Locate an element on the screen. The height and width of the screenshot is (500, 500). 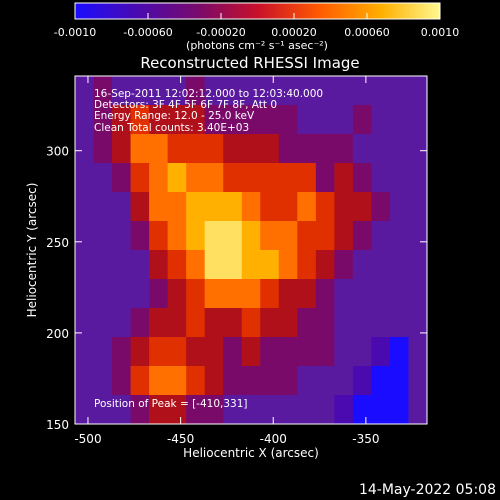
annotation-peak: Position of Peak = [-410,331] is located at coordinates (171, 404).